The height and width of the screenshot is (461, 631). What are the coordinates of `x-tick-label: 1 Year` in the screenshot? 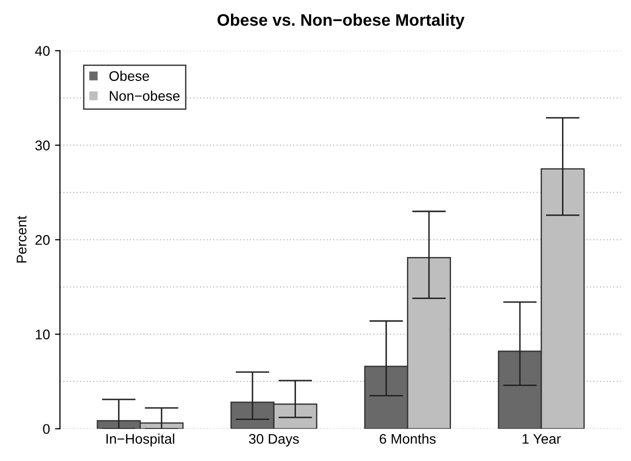 It's located at (541, 439).